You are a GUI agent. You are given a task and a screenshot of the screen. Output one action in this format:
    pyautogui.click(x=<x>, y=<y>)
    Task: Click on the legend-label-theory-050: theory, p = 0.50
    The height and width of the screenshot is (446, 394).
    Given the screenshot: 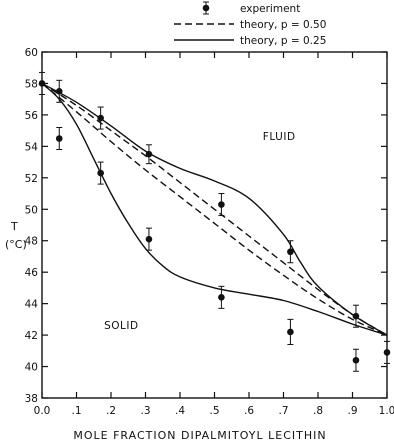 What is the action you would take?
    pyautogui.click(x=283, y=25)
    